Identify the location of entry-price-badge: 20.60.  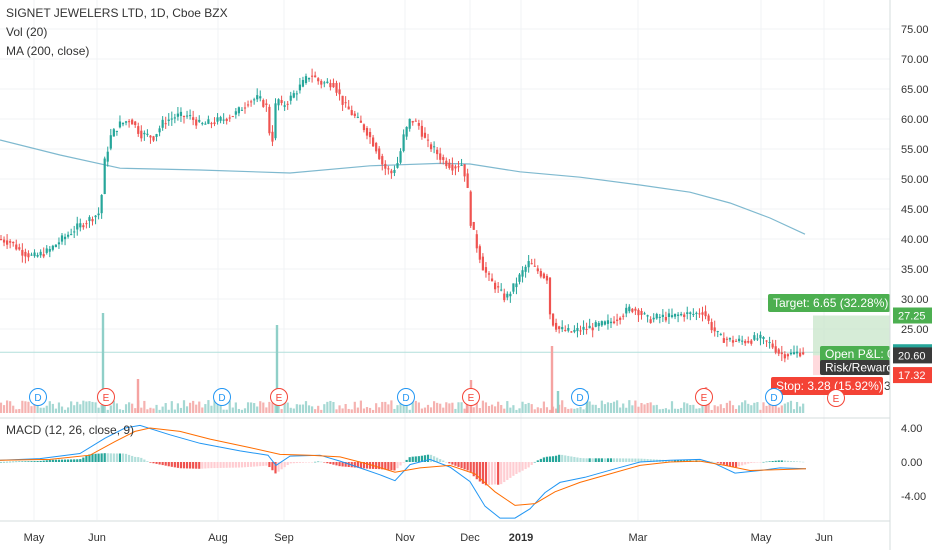
(912, 355).